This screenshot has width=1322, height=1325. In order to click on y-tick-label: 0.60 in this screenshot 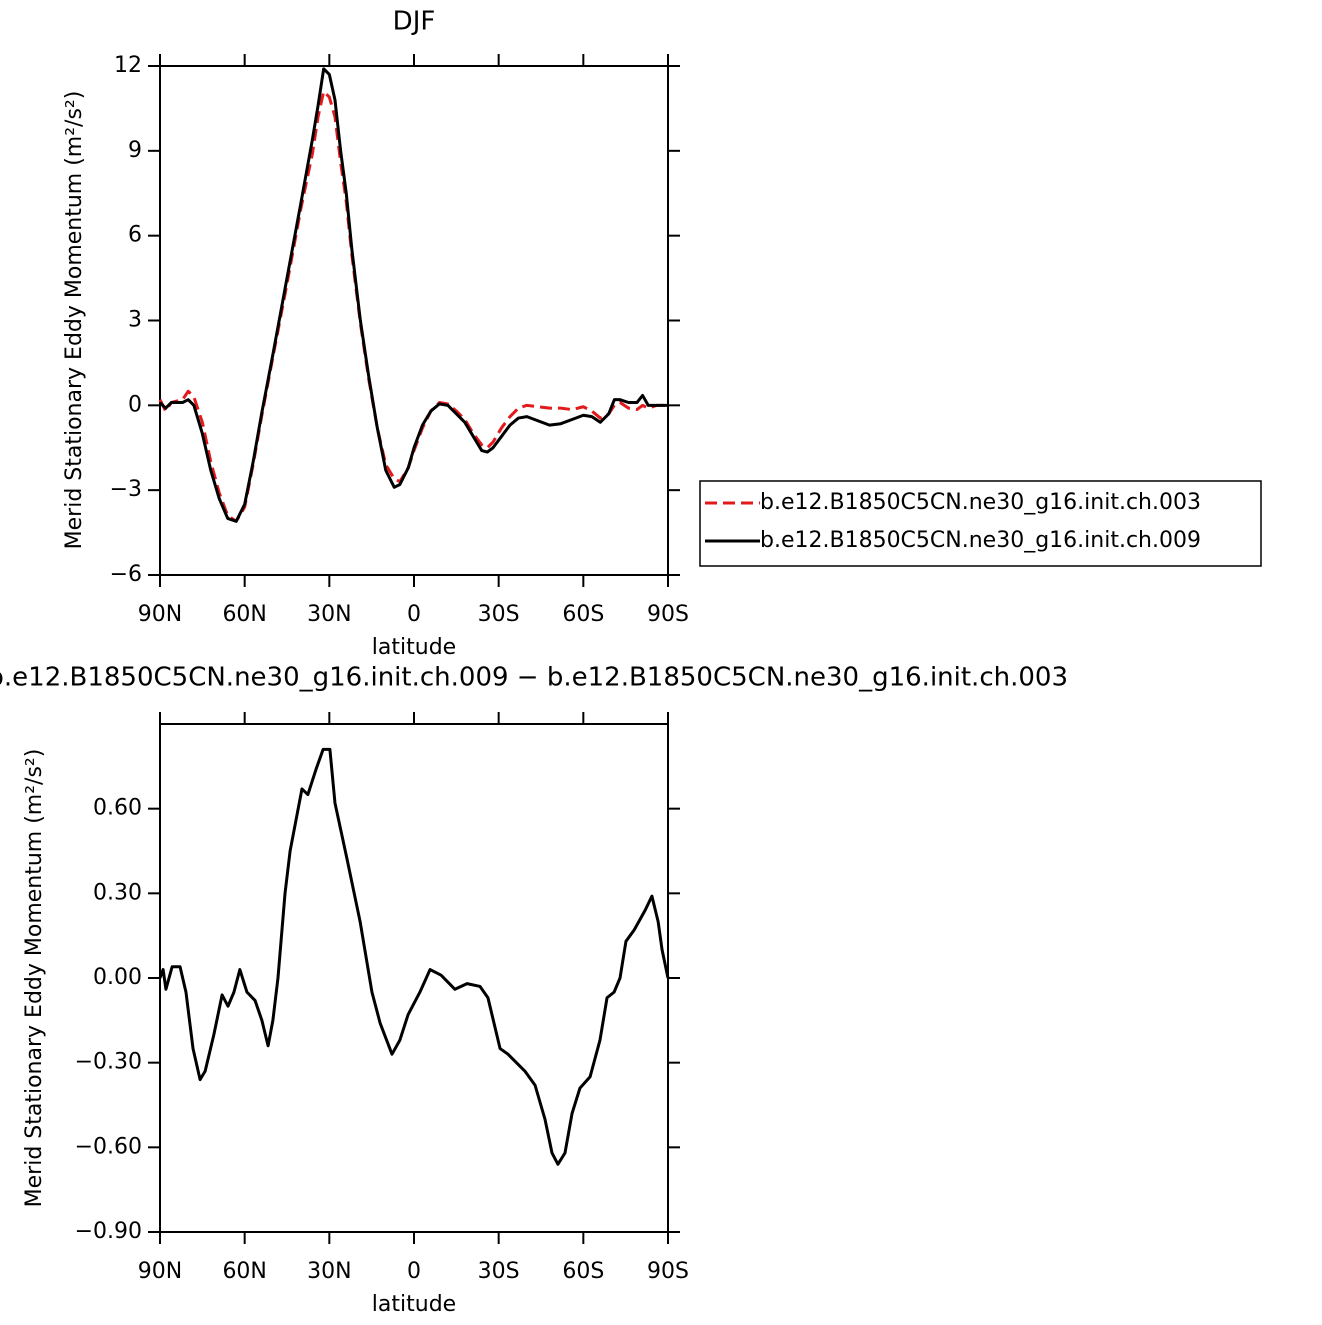, I will do `click(117, 808)`.